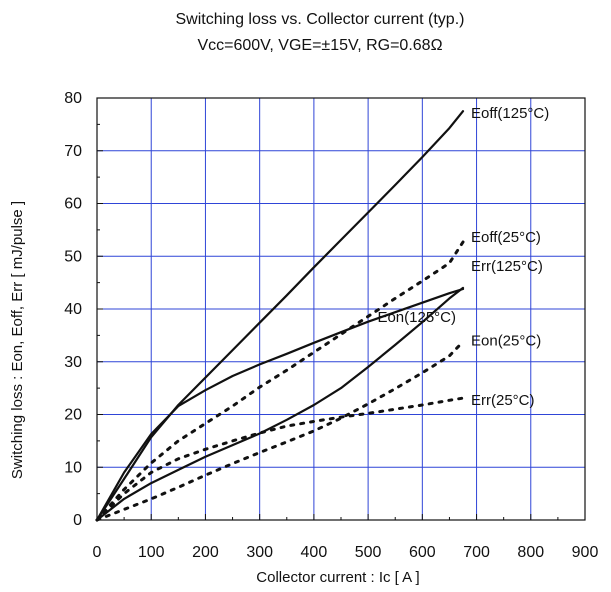 The height and width of the screenshot is (592, 611). I want to click on chart-subtitle: Vcc=600V, VGE=±15V, RG=0.68Ω, so click(319, 45).